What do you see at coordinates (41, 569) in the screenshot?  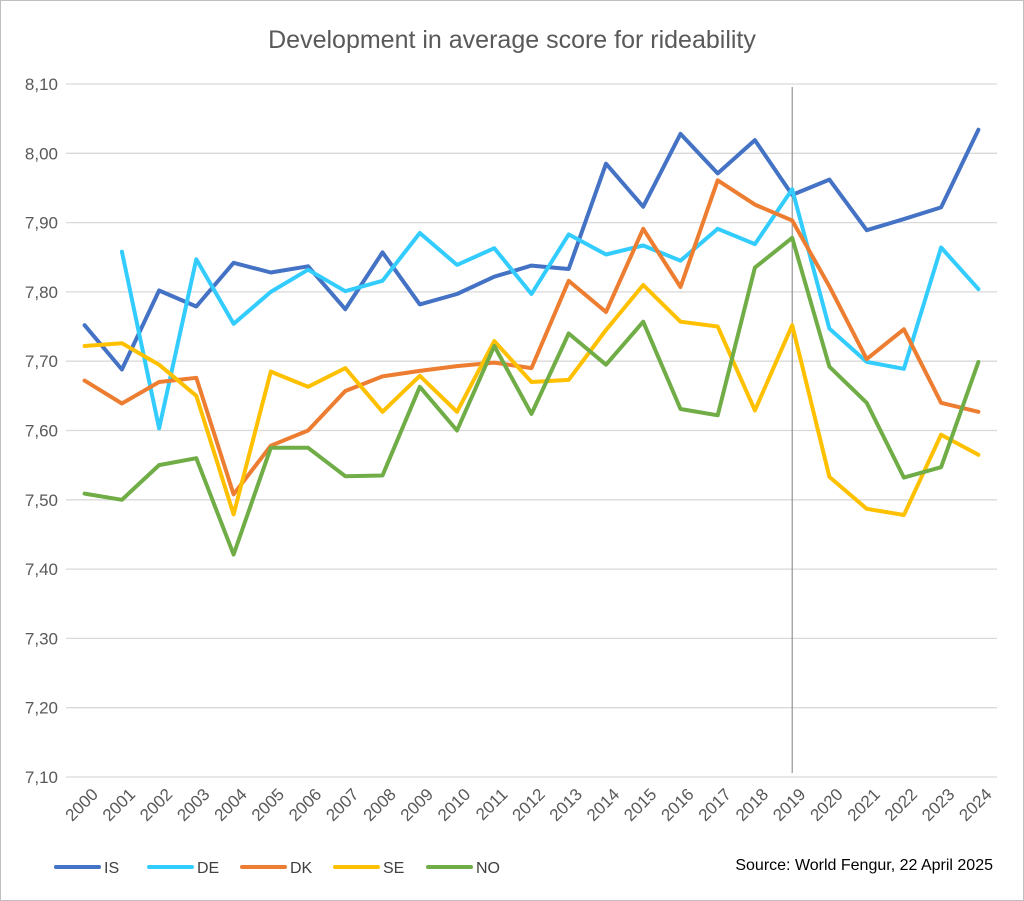 I see `y-tick-label: 7,40` at bounding box center [41, 569].